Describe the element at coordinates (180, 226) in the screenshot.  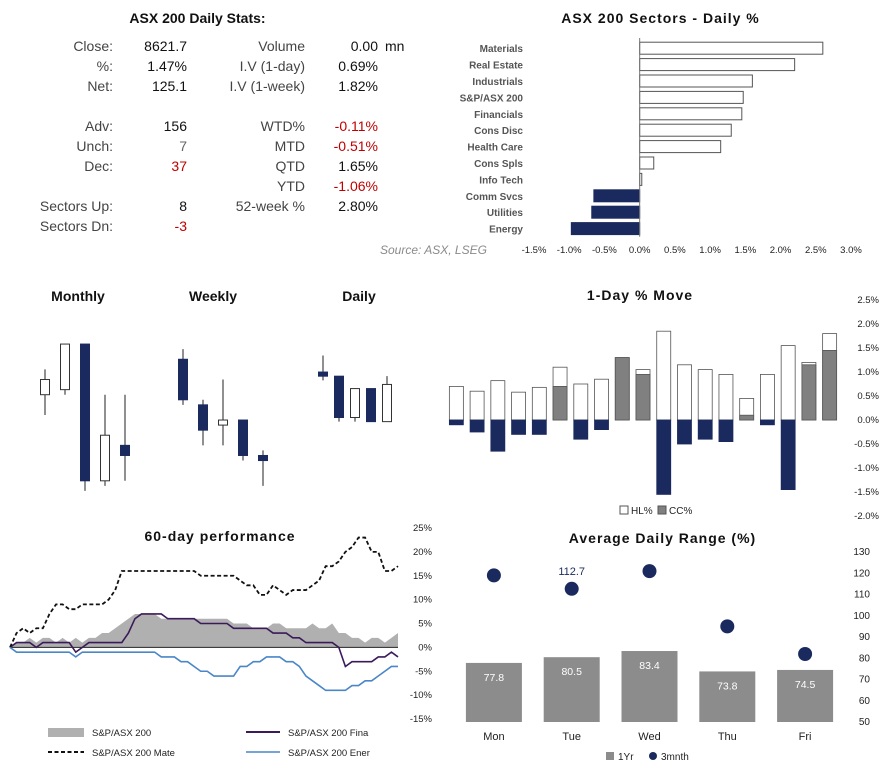
I see `stat-value: -3` at that location.